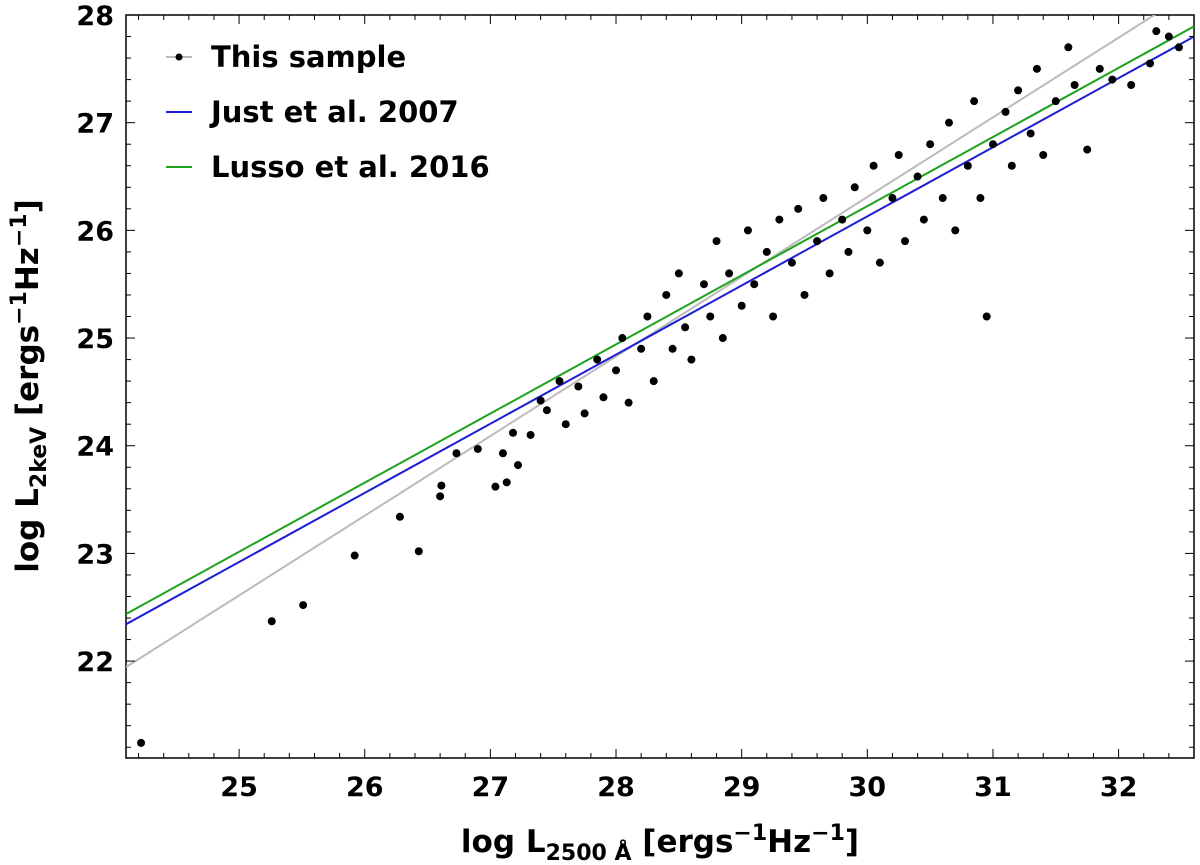  I want to click on legend-item-lusso-2016: Lusso et al. 2016, so click(328, 167).